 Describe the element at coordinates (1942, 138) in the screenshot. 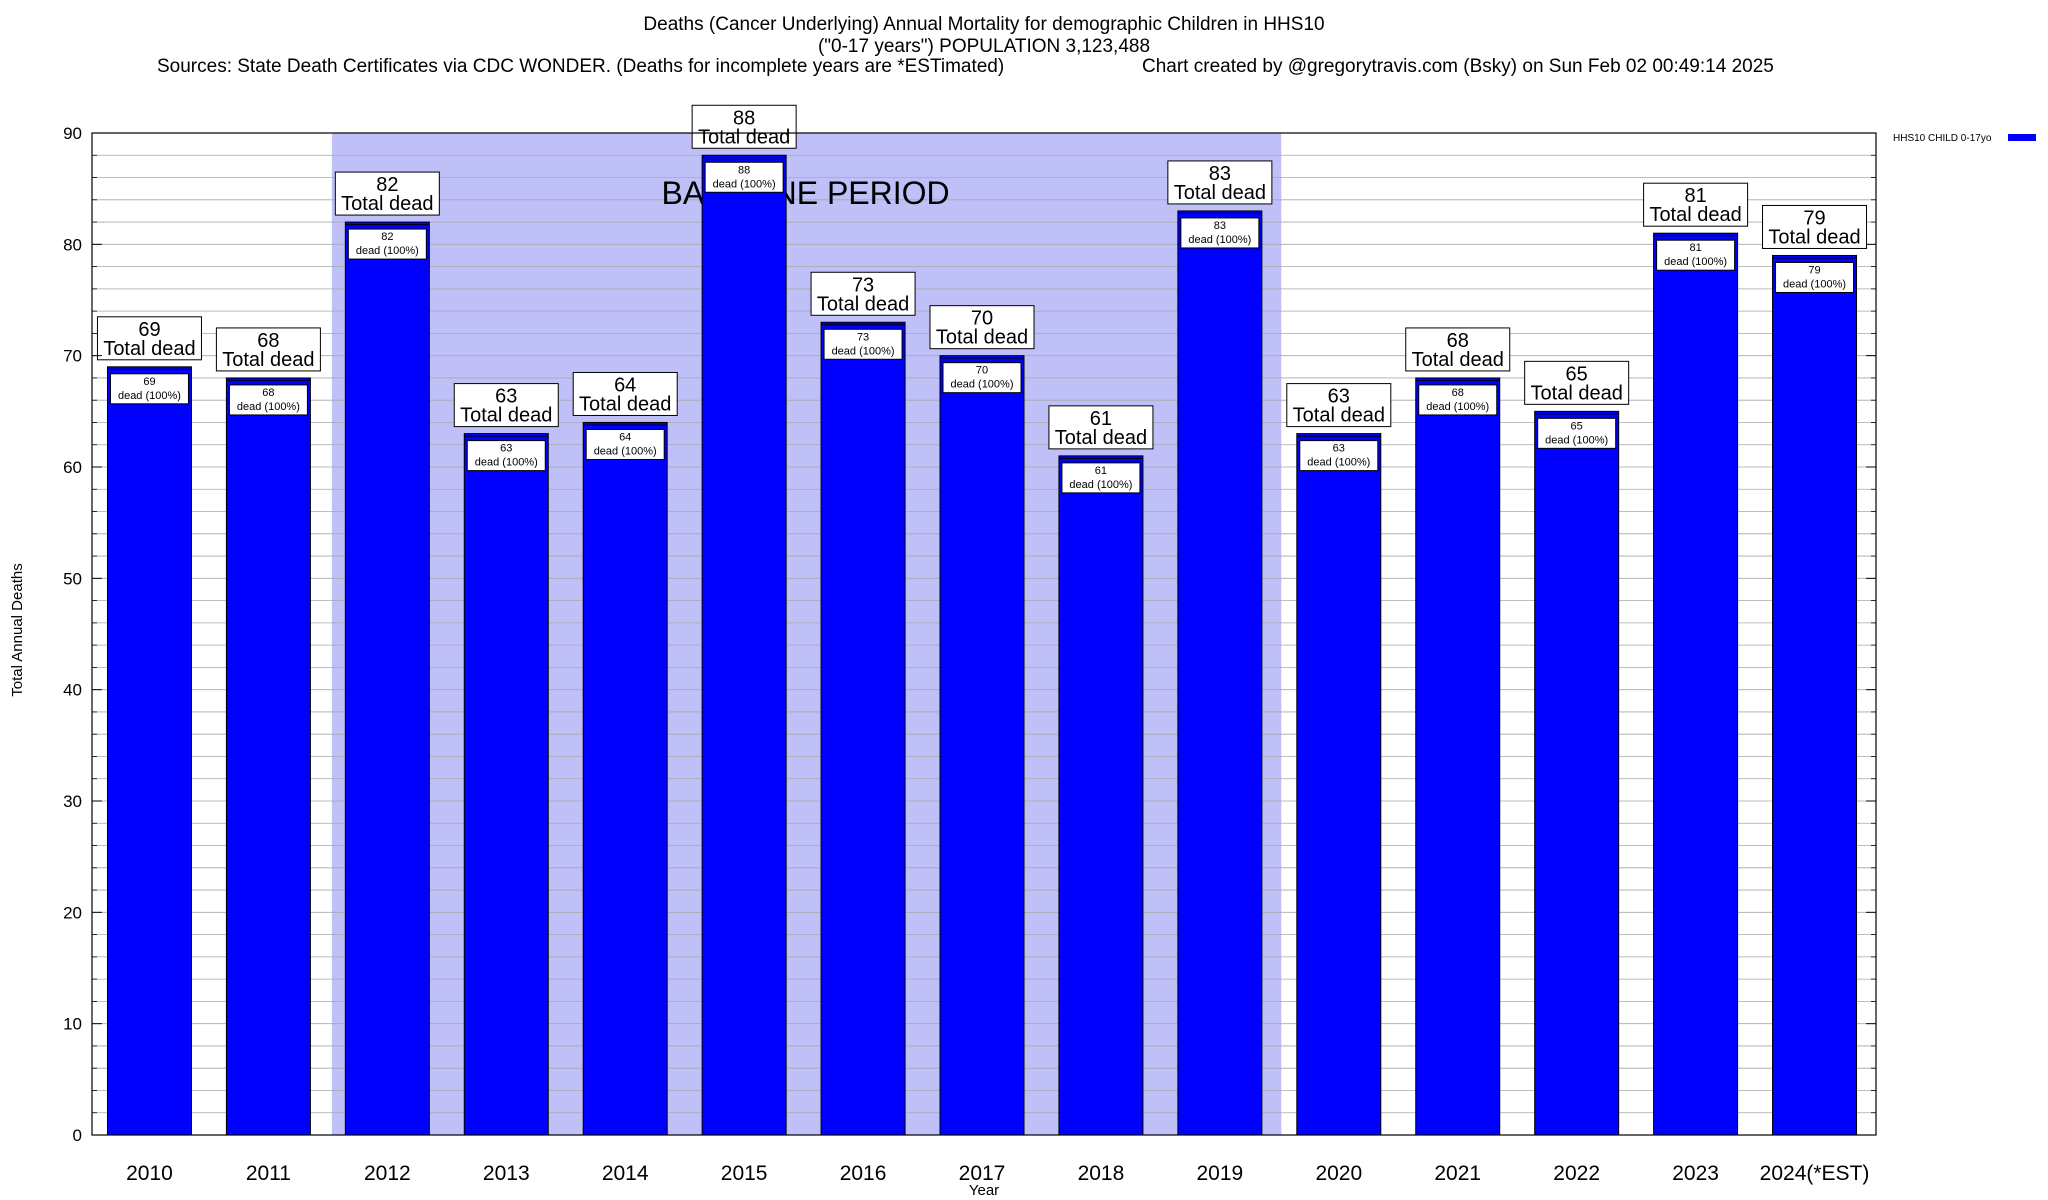

I see `legend-series-label: HHS10 CHILD 0-17yo` at that location.